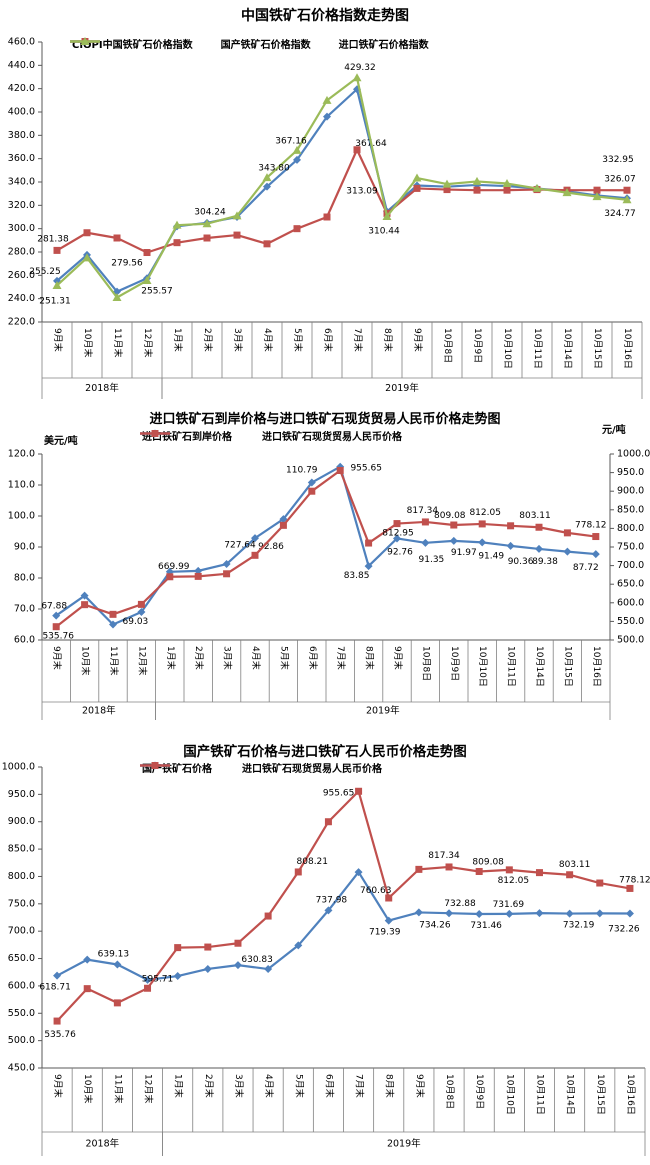  I want to click on svg-text: 429.32, so click(360, 68).